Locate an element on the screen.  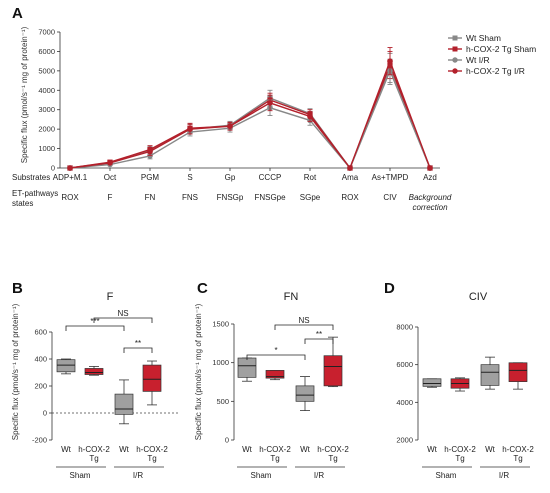
y-tick-label: 600 is located at coordinates (40, 332).